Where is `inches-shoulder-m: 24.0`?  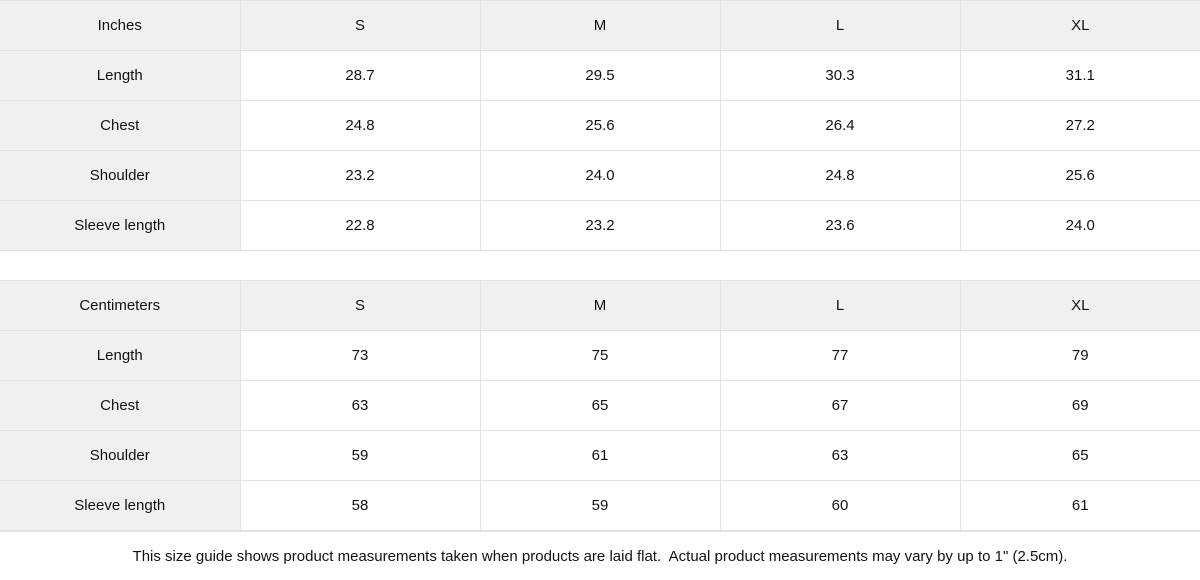 inches-shoulder-m: 24.0 is located at coordinates (600, 175).